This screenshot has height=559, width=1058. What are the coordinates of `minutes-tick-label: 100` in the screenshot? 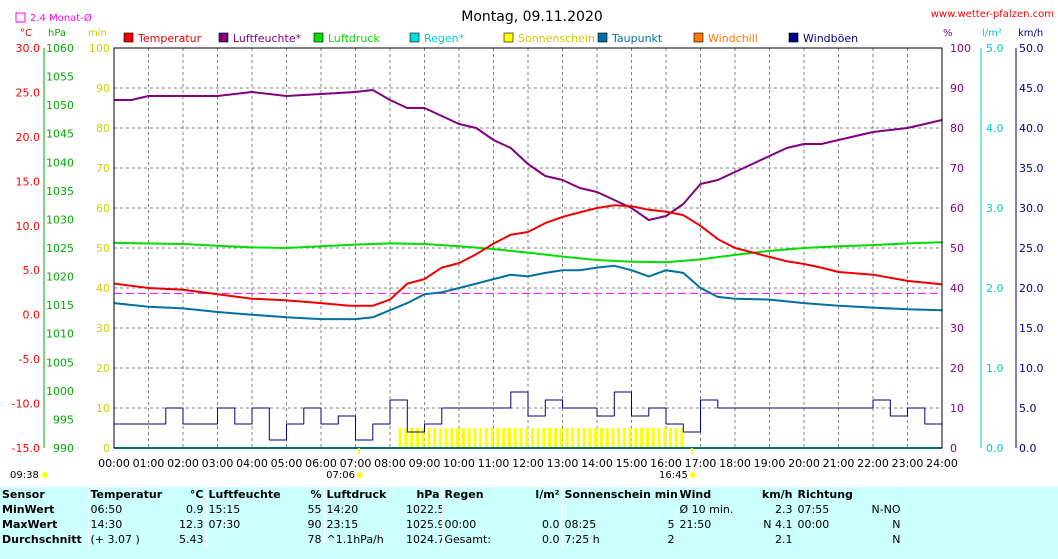 It's located at (99, 48).